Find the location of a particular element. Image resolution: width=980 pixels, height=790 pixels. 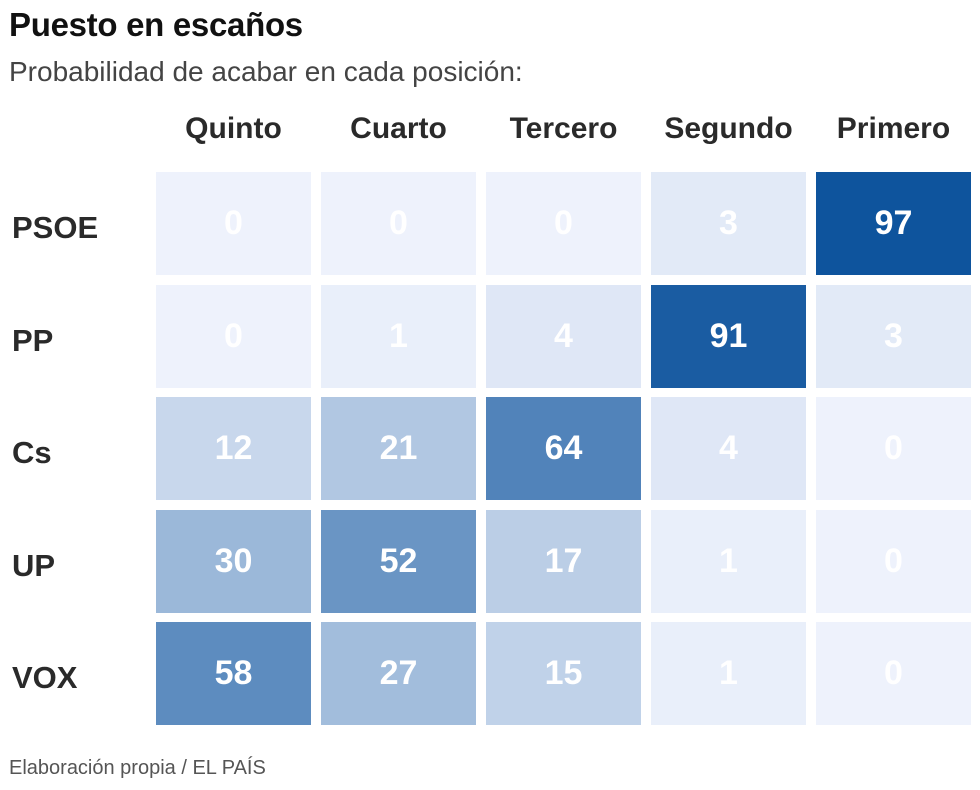

heatmap-cell-psoe-cuarto: 0 is located at coordinates (398, 223).